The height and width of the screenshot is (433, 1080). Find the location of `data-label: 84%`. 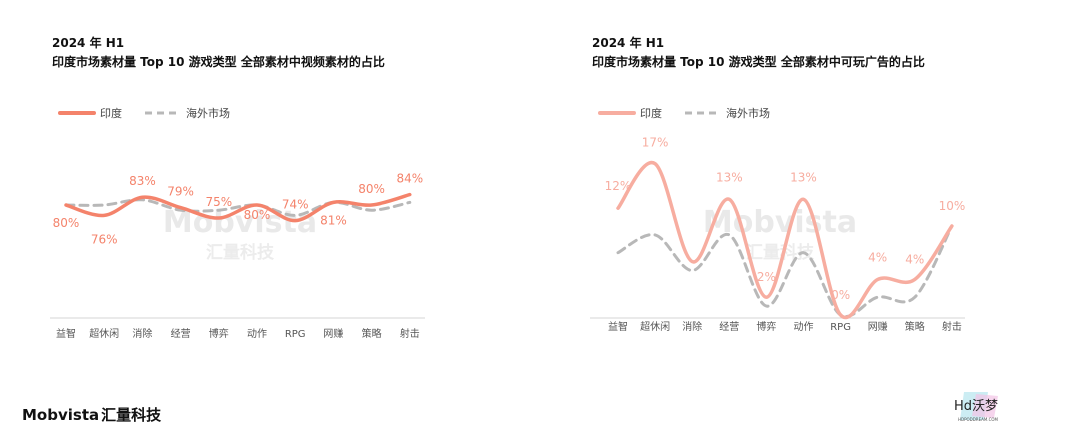

data-label: 84% is located at coordinates (409, 179).